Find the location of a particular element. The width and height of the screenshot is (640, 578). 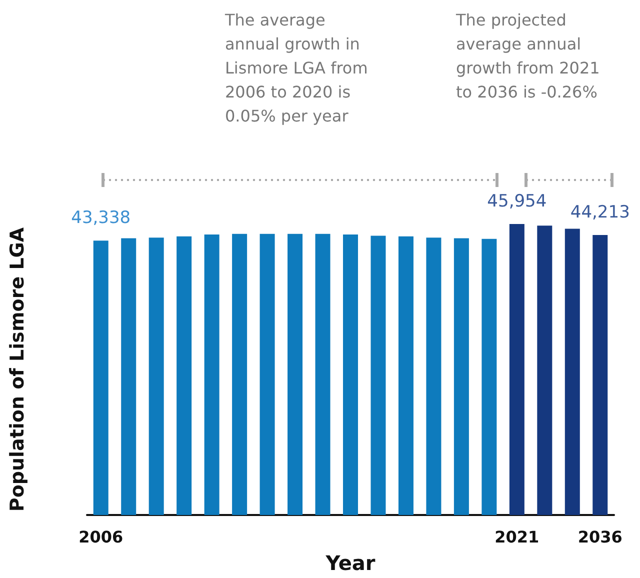

data-label: 45,954 is located at coordinates (517, 202).